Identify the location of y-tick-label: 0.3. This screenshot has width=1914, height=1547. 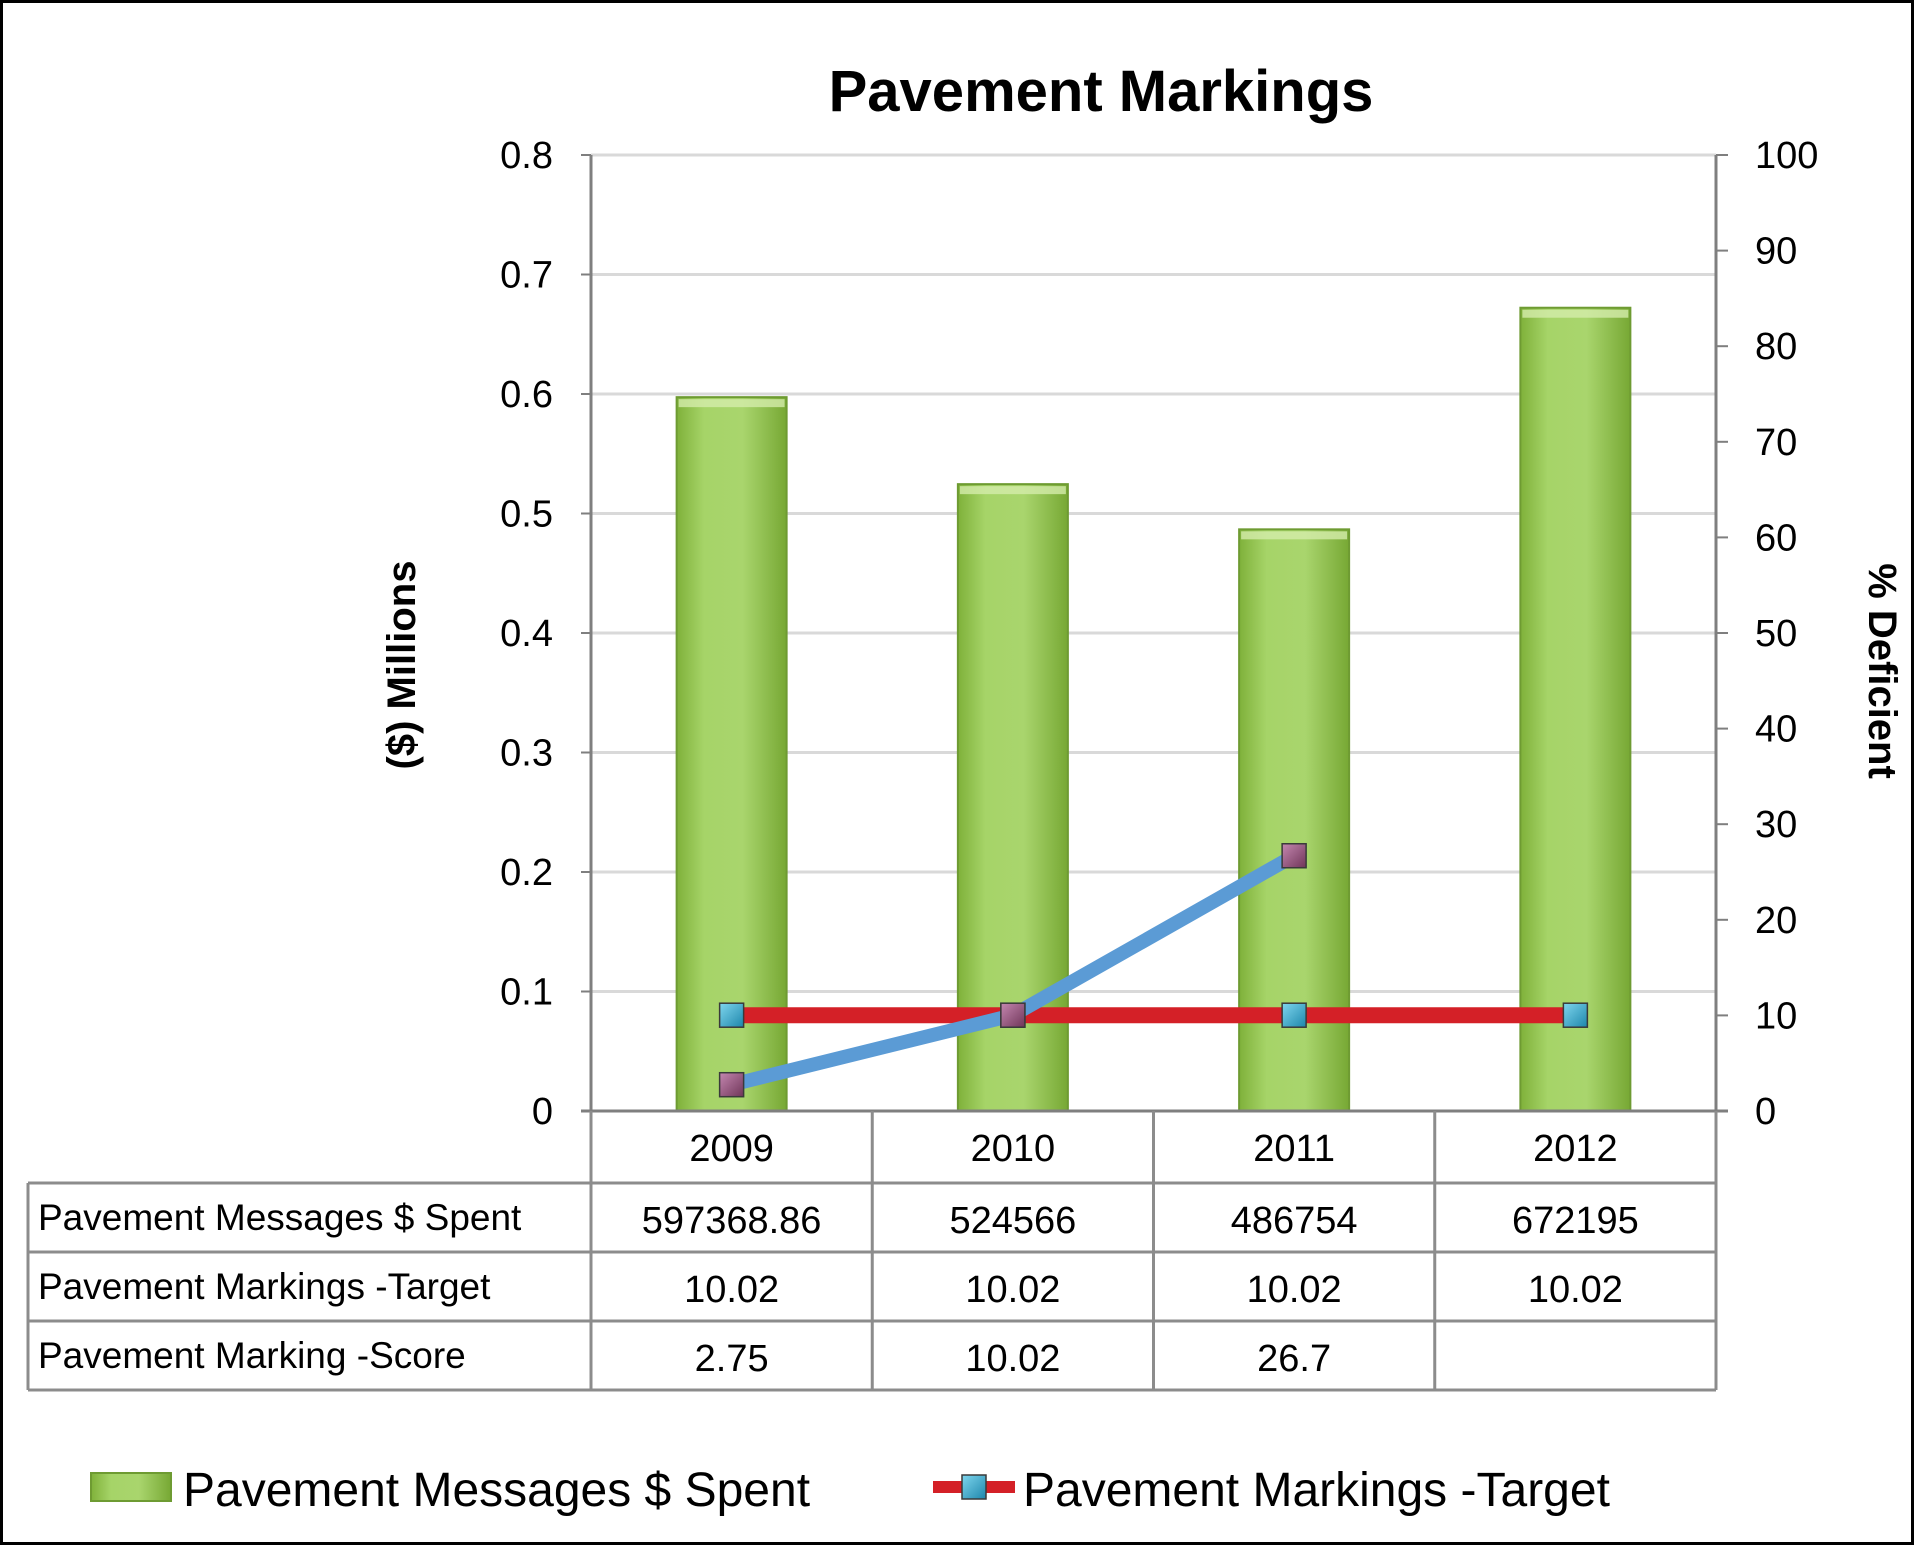
(526, 754).